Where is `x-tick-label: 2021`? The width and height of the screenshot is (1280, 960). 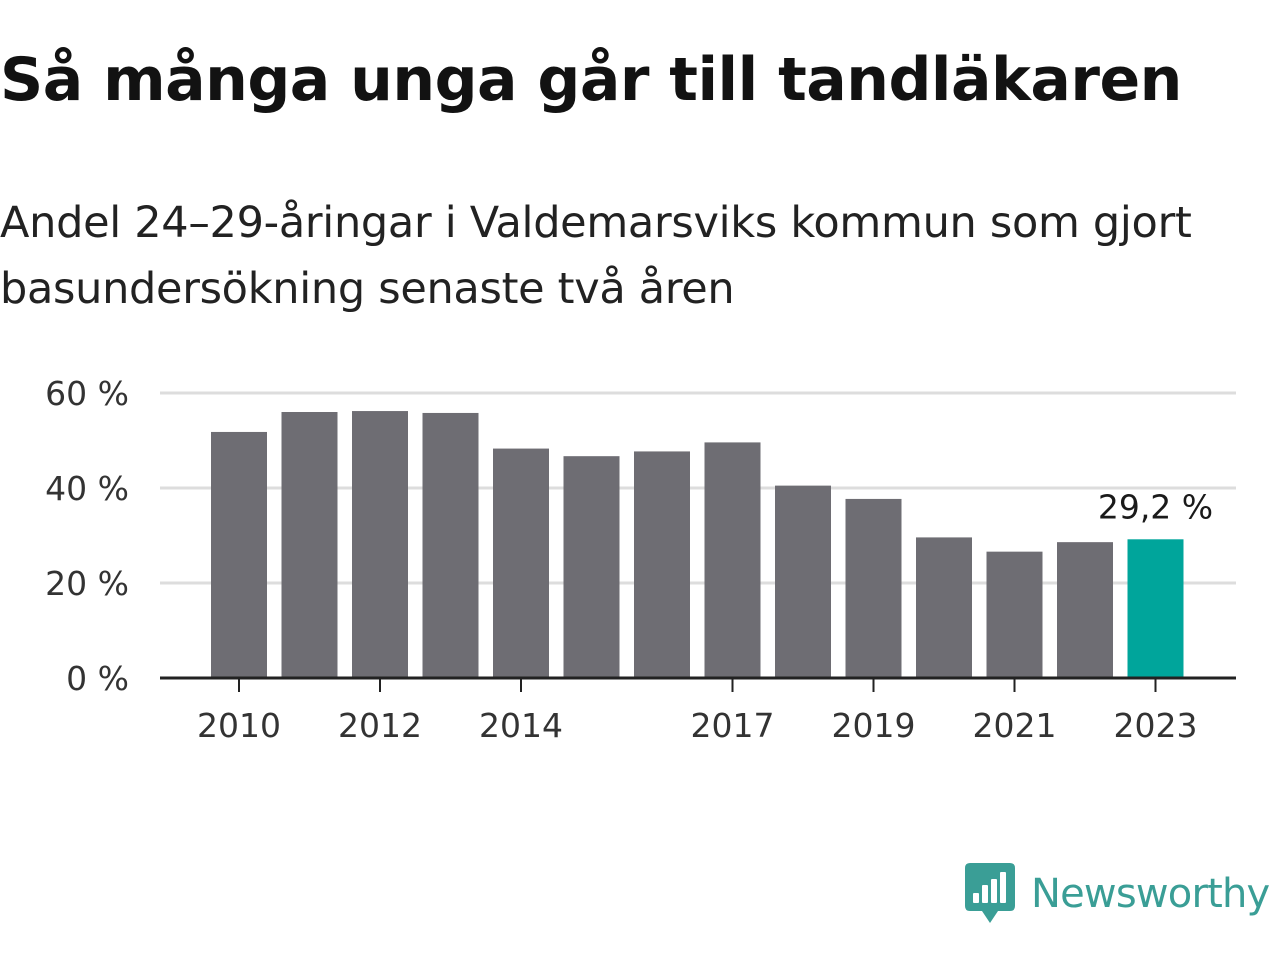 x-tick-label: 2021 is located at coordinates (1015, 725).